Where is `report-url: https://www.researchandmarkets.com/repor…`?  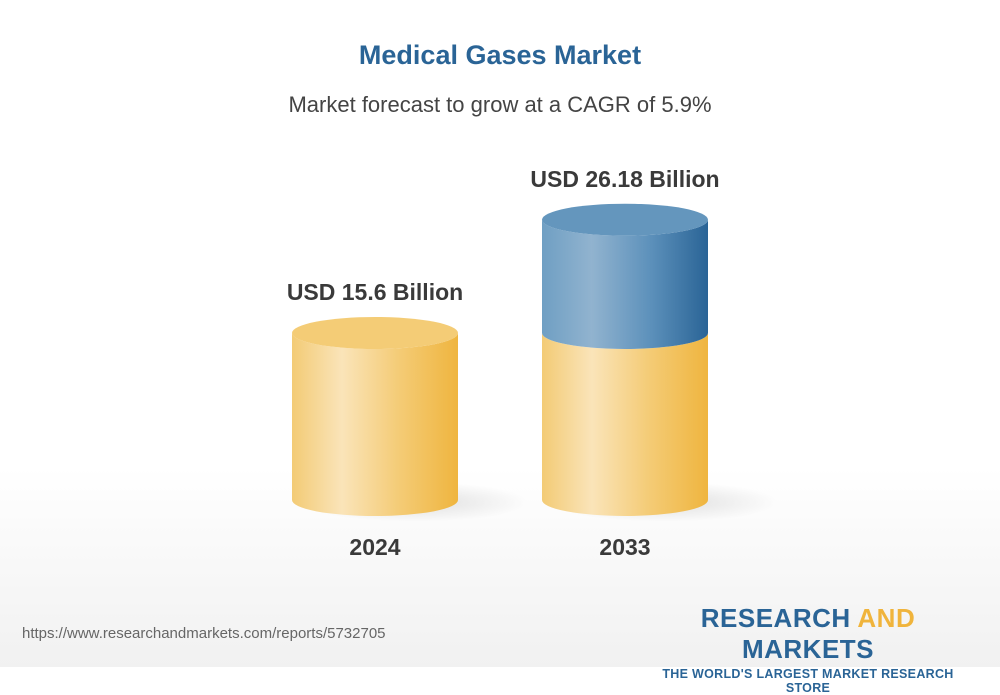 report-url: https://www.researchandmarkets.com/repor… is located at coordinates (204, 633).